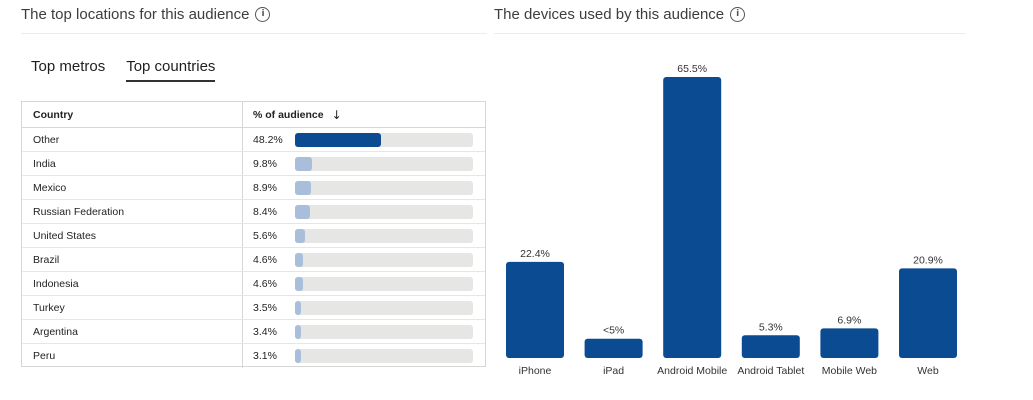 The width and height of the screenshot is (1033, 400). What do you see at coordinates (132, 211) in the screenshot?
I see `country-name: Russian Federation` at bounding box center [132, 211].